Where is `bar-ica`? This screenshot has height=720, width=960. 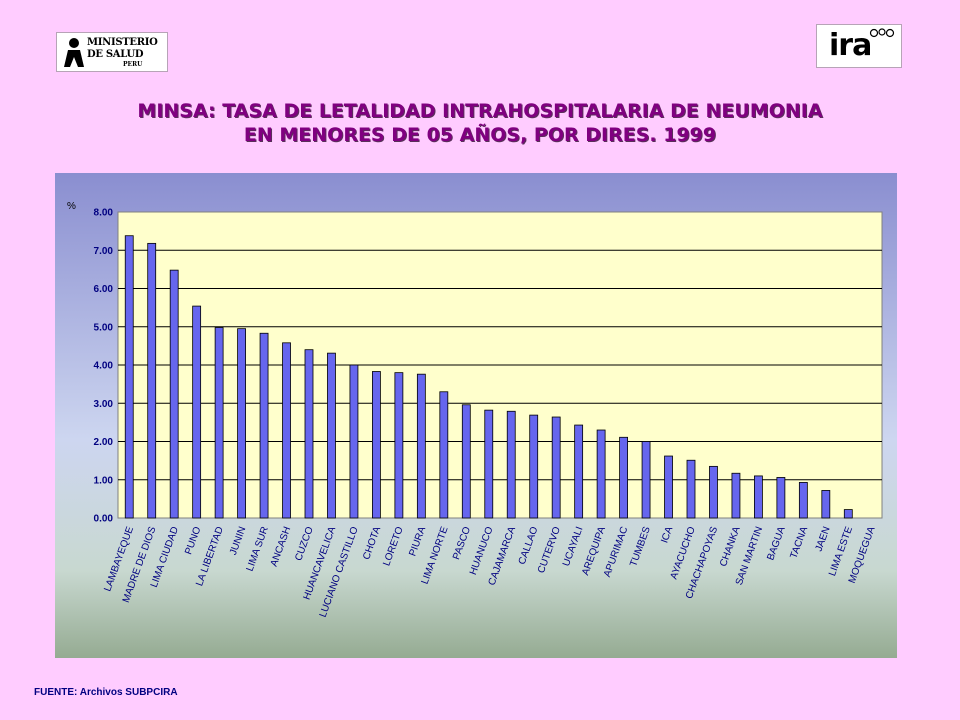 bar-ica is located at coordinates (668, 487).